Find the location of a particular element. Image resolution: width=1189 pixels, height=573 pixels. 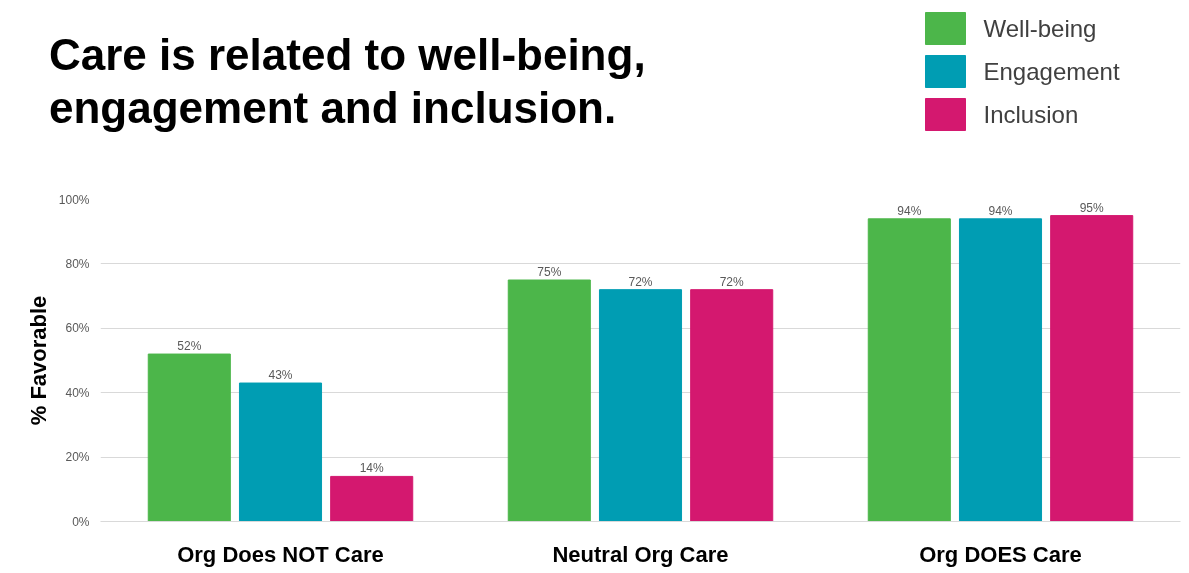

y-tick-label: 0% is located at coordinates (81, 521).